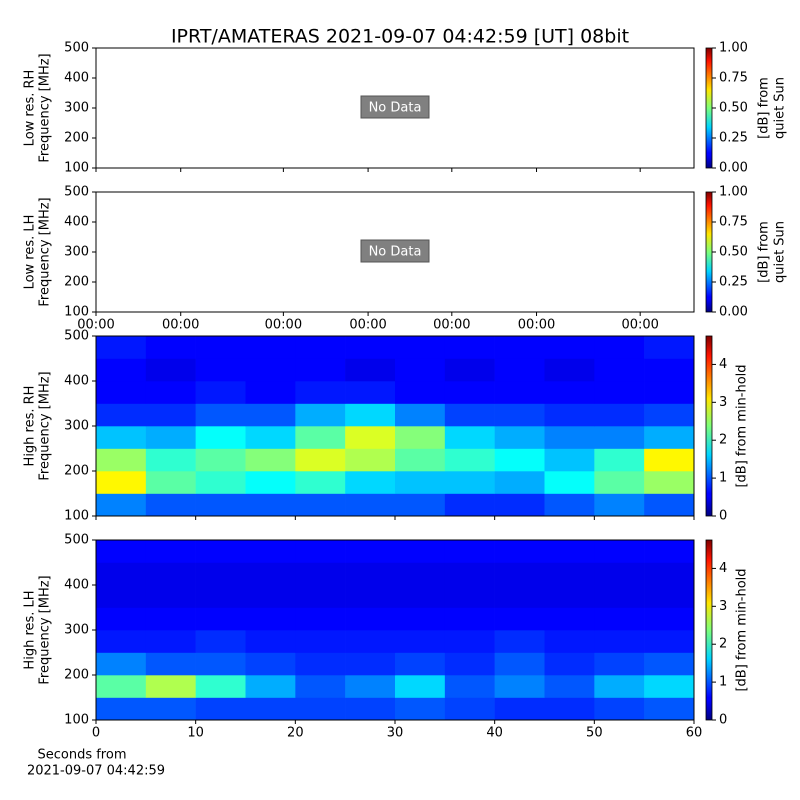  I want to click on colorbar-label: [dB] from min-hold, so click(742, 425).